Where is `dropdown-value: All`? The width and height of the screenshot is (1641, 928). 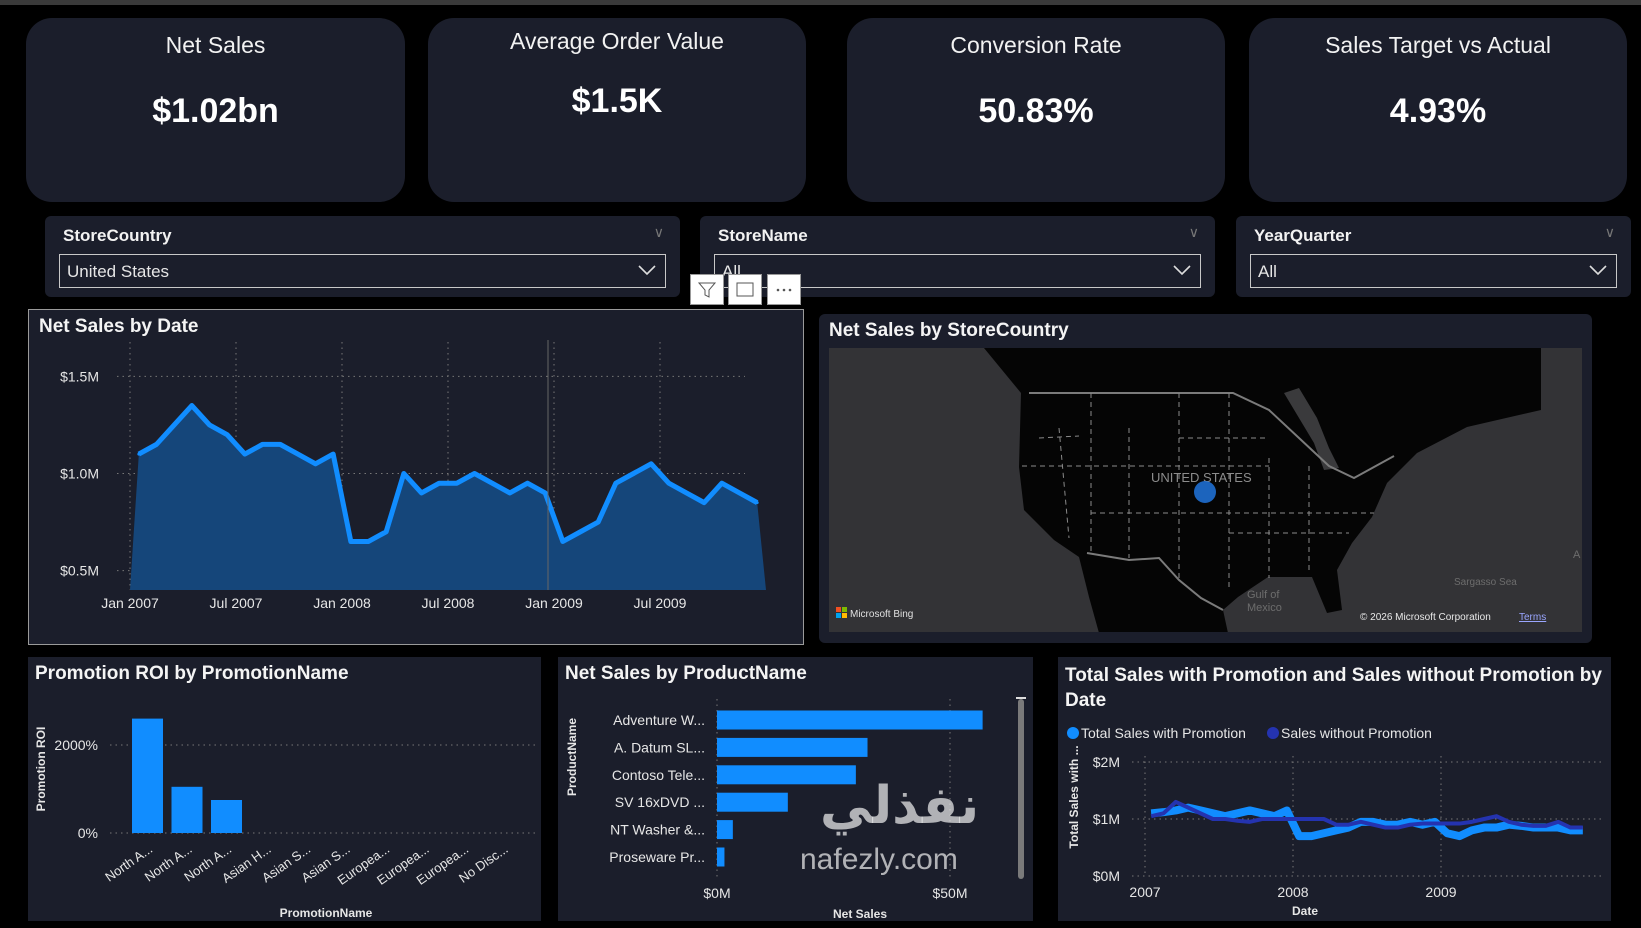 dropdown-value: All is located at coordinates (1267, 271).